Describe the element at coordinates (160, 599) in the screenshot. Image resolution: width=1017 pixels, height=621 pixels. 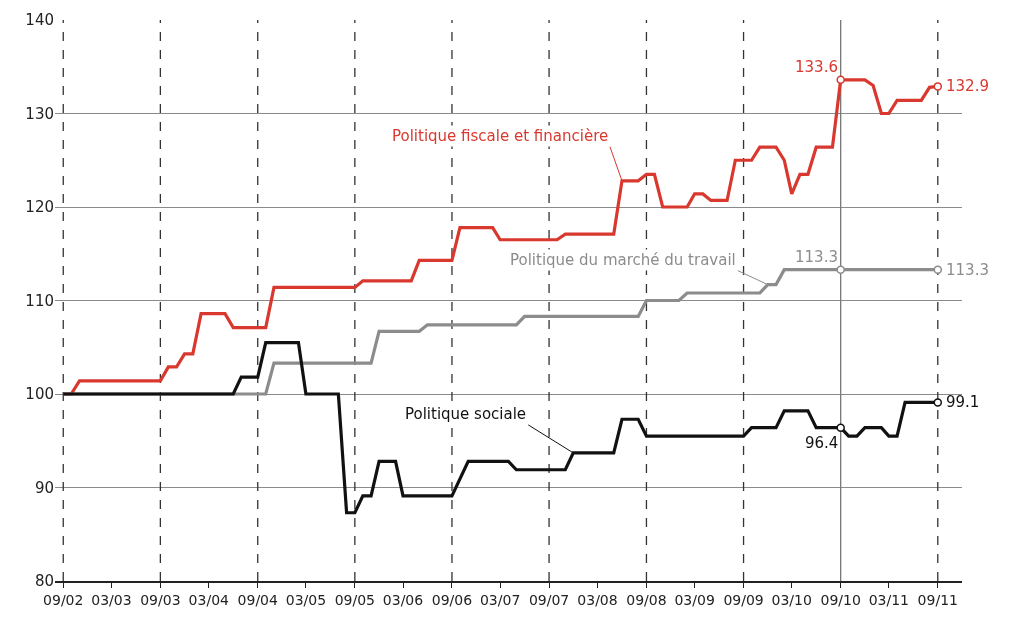
I see `x-tick-label: 09/03` at that location.